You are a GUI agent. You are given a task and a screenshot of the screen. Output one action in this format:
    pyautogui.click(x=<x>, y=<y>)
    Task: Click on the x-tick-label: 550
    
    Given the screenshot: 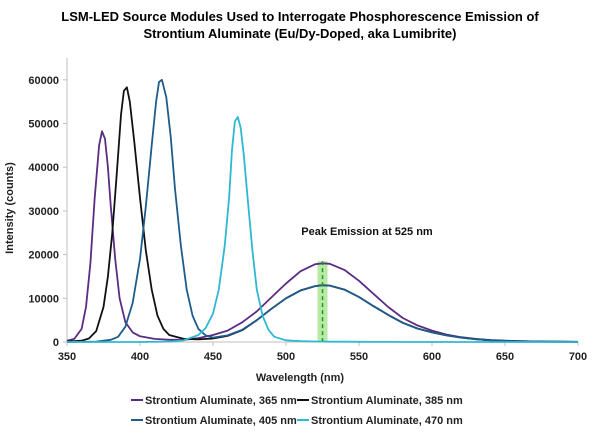 What is the action you would take?
    pyautogui.click(x=359, y=357)
    